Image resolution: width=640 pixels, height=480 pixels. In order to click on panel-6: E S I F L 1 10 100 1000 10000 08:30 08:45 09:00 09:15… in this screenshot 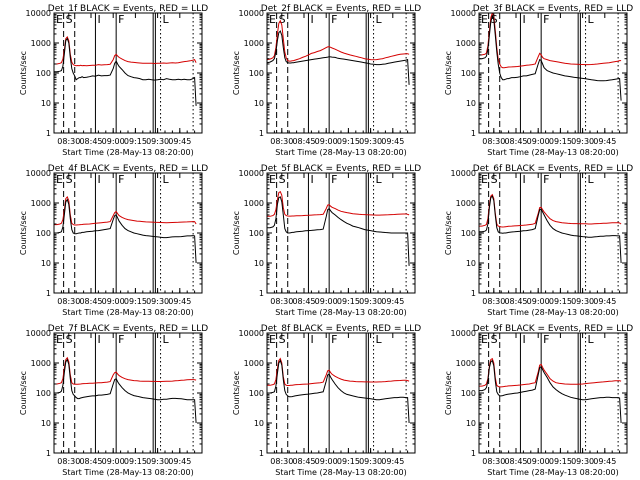, I will do `click(538, 240)`.